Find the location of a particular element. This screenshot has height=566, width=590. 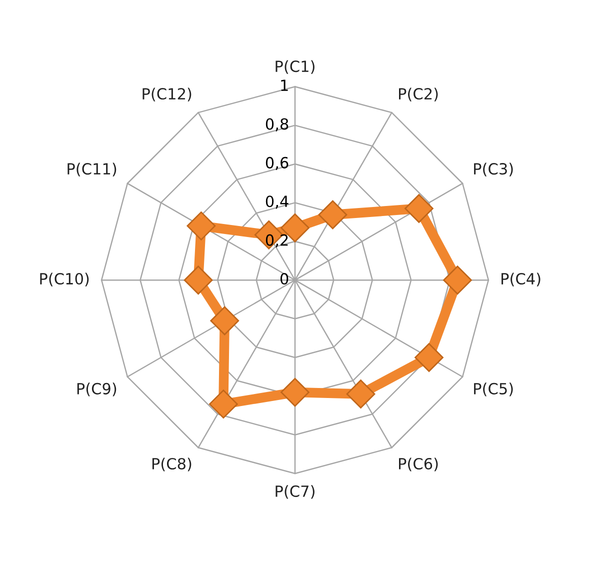

y-tick-label: 0 is located at coordinates (284, 278).